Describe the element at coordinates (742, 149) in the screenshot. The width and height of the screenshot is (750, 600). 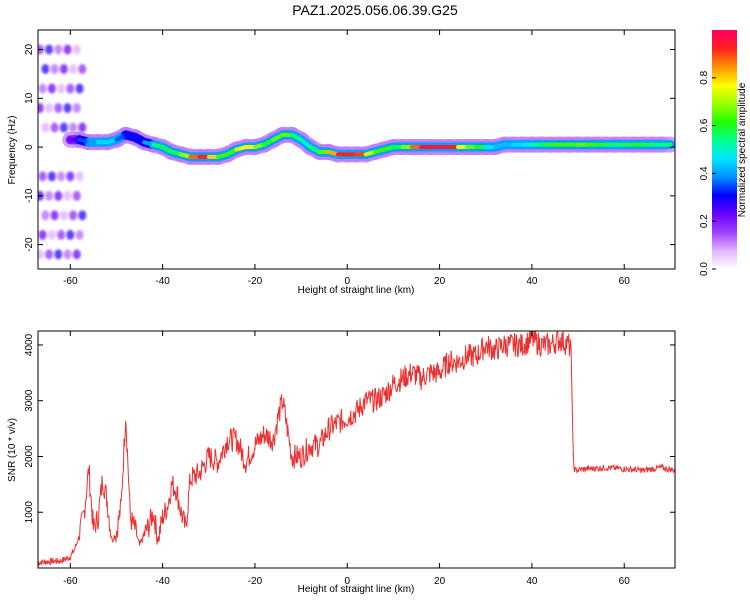
I see `colorbar-label: Normalized spectral amplitude` at that location.